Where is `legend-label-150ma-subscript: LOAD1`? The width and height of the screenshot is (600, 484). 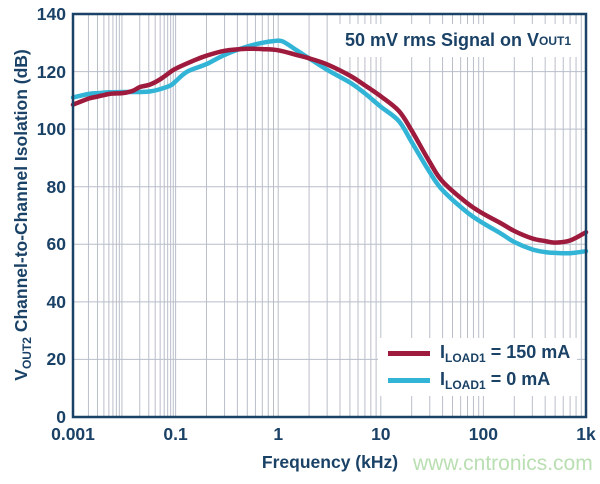
legend-label-150ma-subscript: LOAD1 is located at coordinates (465, 358).